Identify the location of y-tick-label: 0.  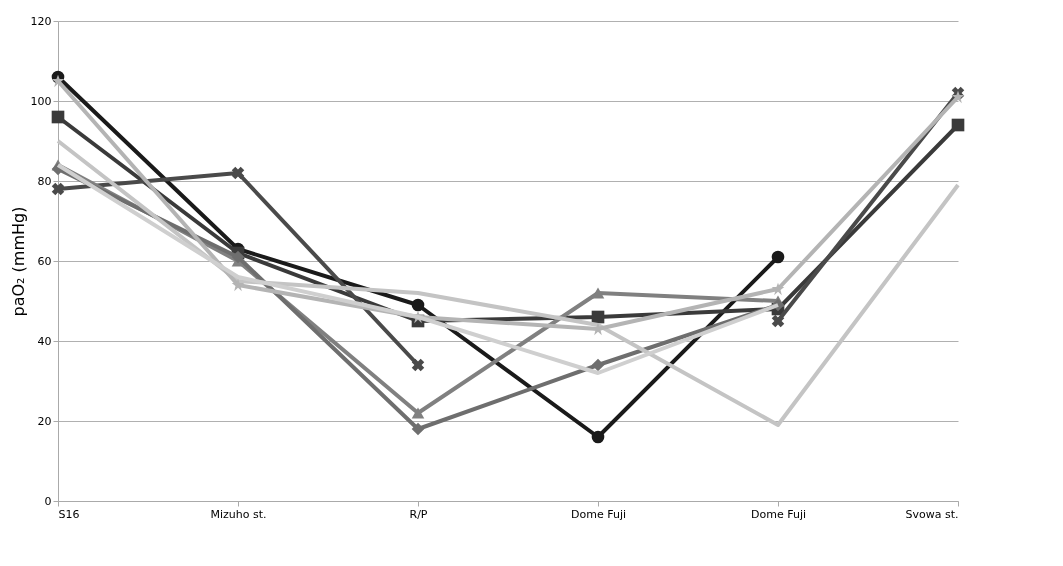
(48, 501).